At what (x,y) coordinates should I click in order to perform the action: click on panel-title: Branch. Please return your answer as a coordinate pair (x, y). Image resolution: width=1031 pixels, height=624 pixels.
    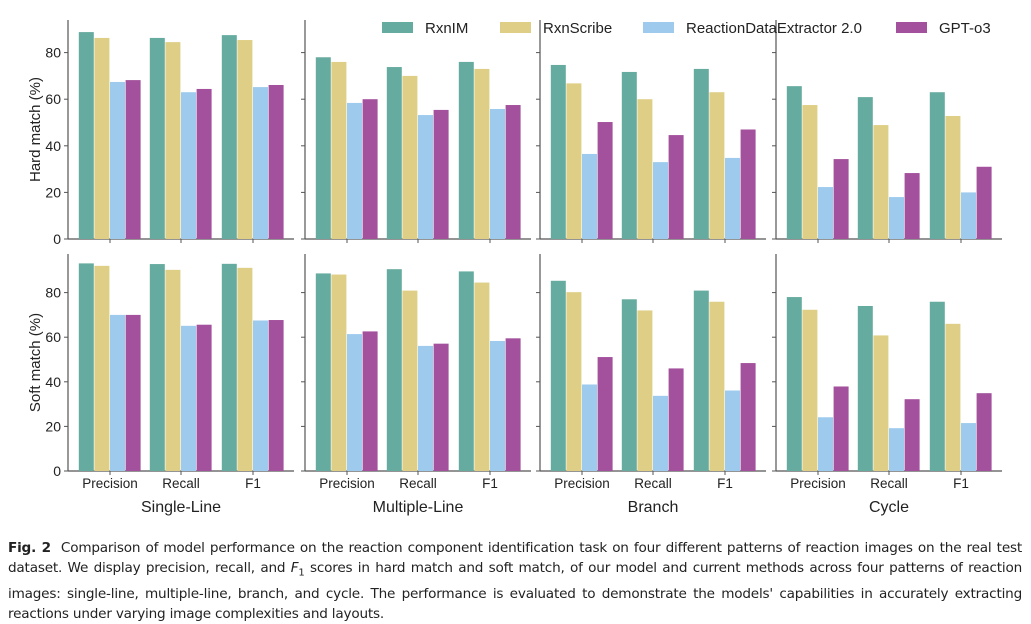
    Looking at the image, I should click on (653, 507).